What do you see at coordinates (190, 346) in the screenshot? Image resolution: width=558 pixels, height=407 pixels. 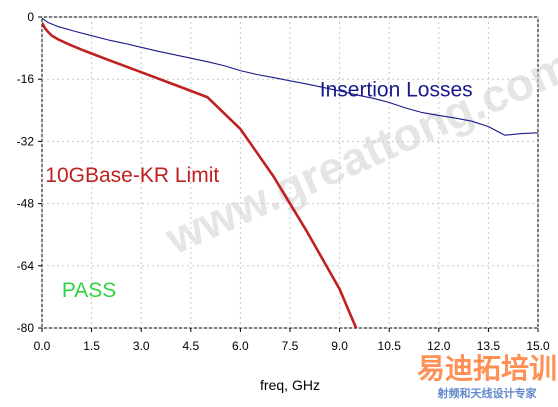 I see `x-tick-label: 4.5` at bounding box center [190, 346].